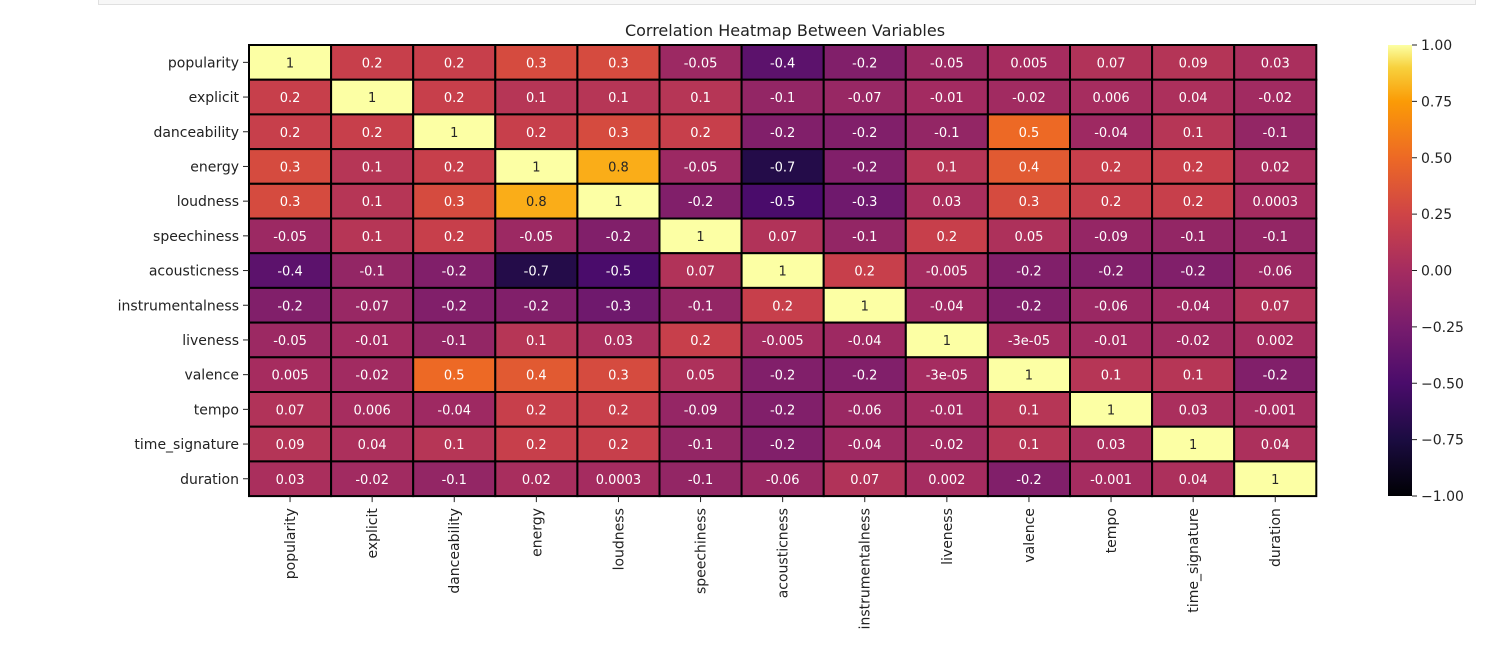  What do you see at coordinates (1029, 167) in the screenshot?
I see `heatmap-cell-label: 0.4` at bounding box center [1029, 167].